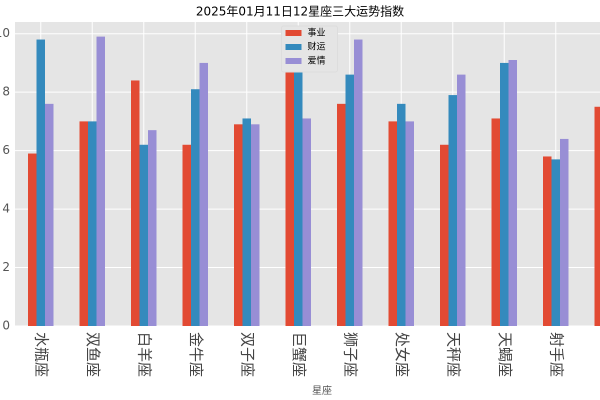 Image resolution: width=600 pixels, height=400 pixels. What do you see at coordinates (317, 61) in the screenshot?
I see `legend-label: 爱情` at bounding box center [317, 61].